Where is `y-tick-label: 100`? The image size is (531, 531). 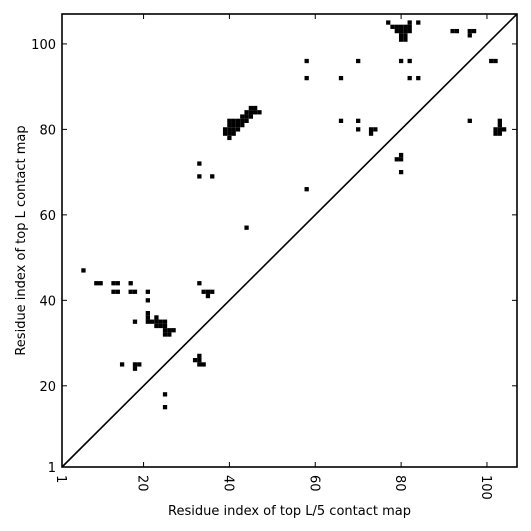
y-tick-label: 100 is located at coordinates (43, 45).